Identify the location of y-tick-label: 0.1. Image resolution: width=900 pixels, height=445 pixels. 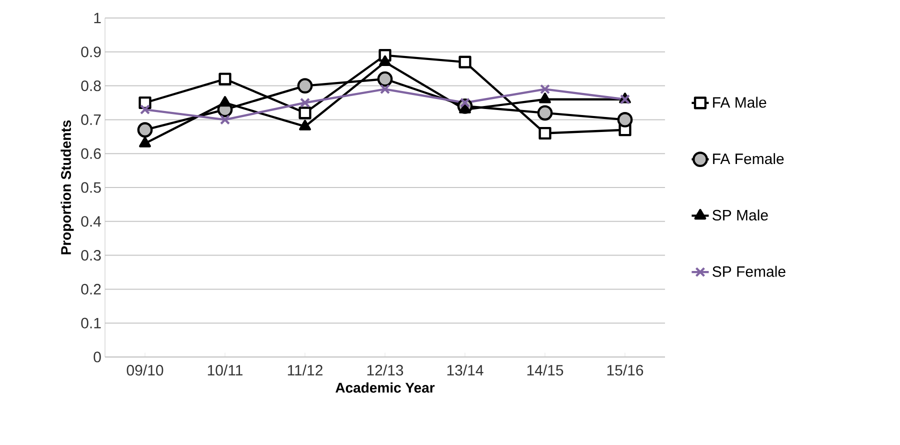
(91, 323).